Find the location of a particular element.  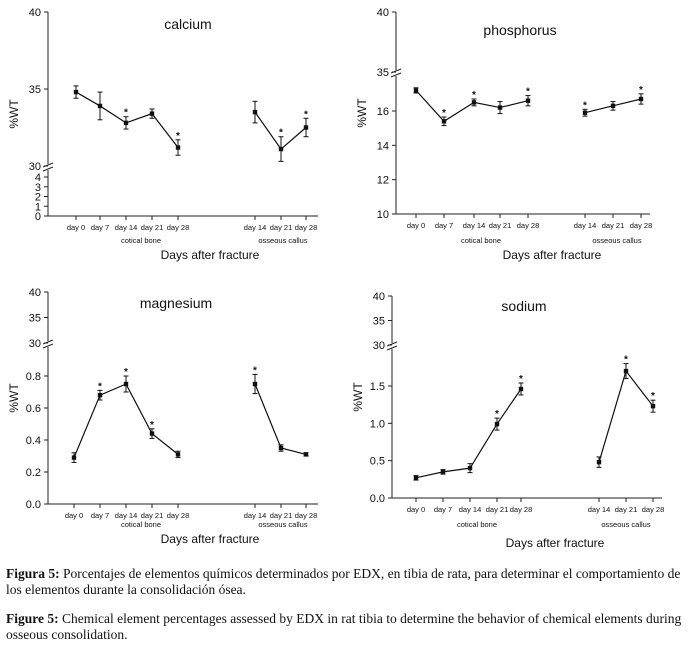

y-tick-label: 0 is located at coordinates (38, 217).